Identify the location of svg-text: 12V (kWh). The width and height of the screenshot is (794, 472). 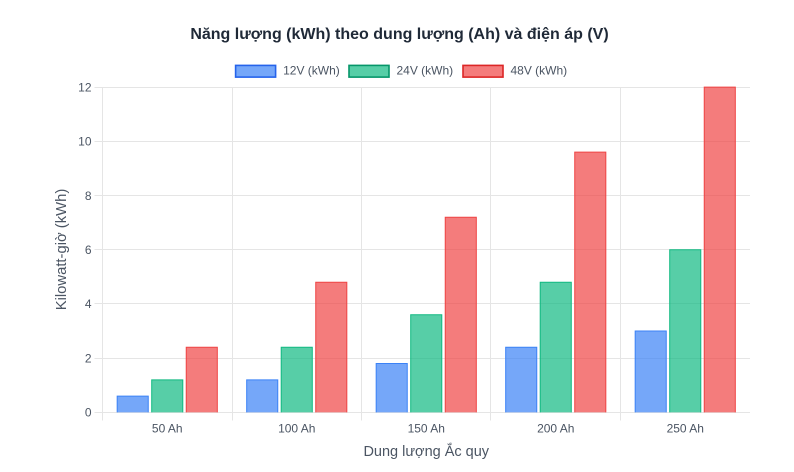
(311, 71).